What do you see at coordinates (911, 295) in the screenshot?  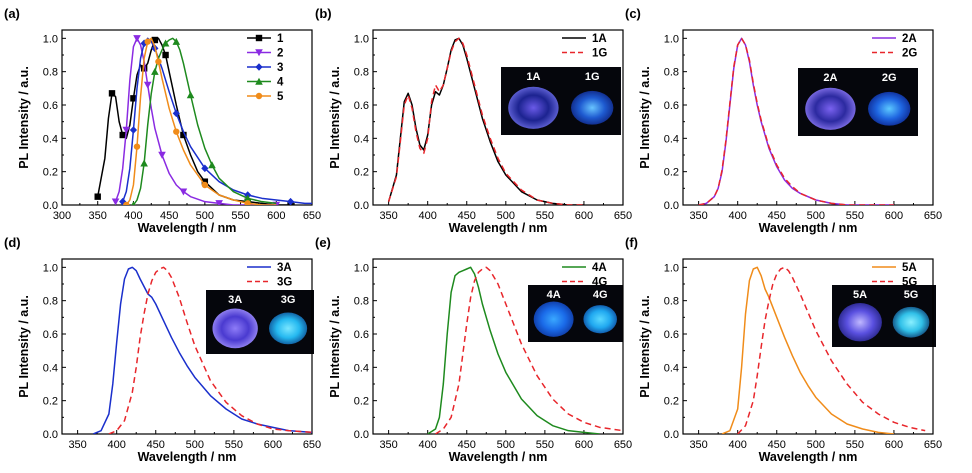 I see `inset-label-G: 5G` at bounding box center [911, 295].